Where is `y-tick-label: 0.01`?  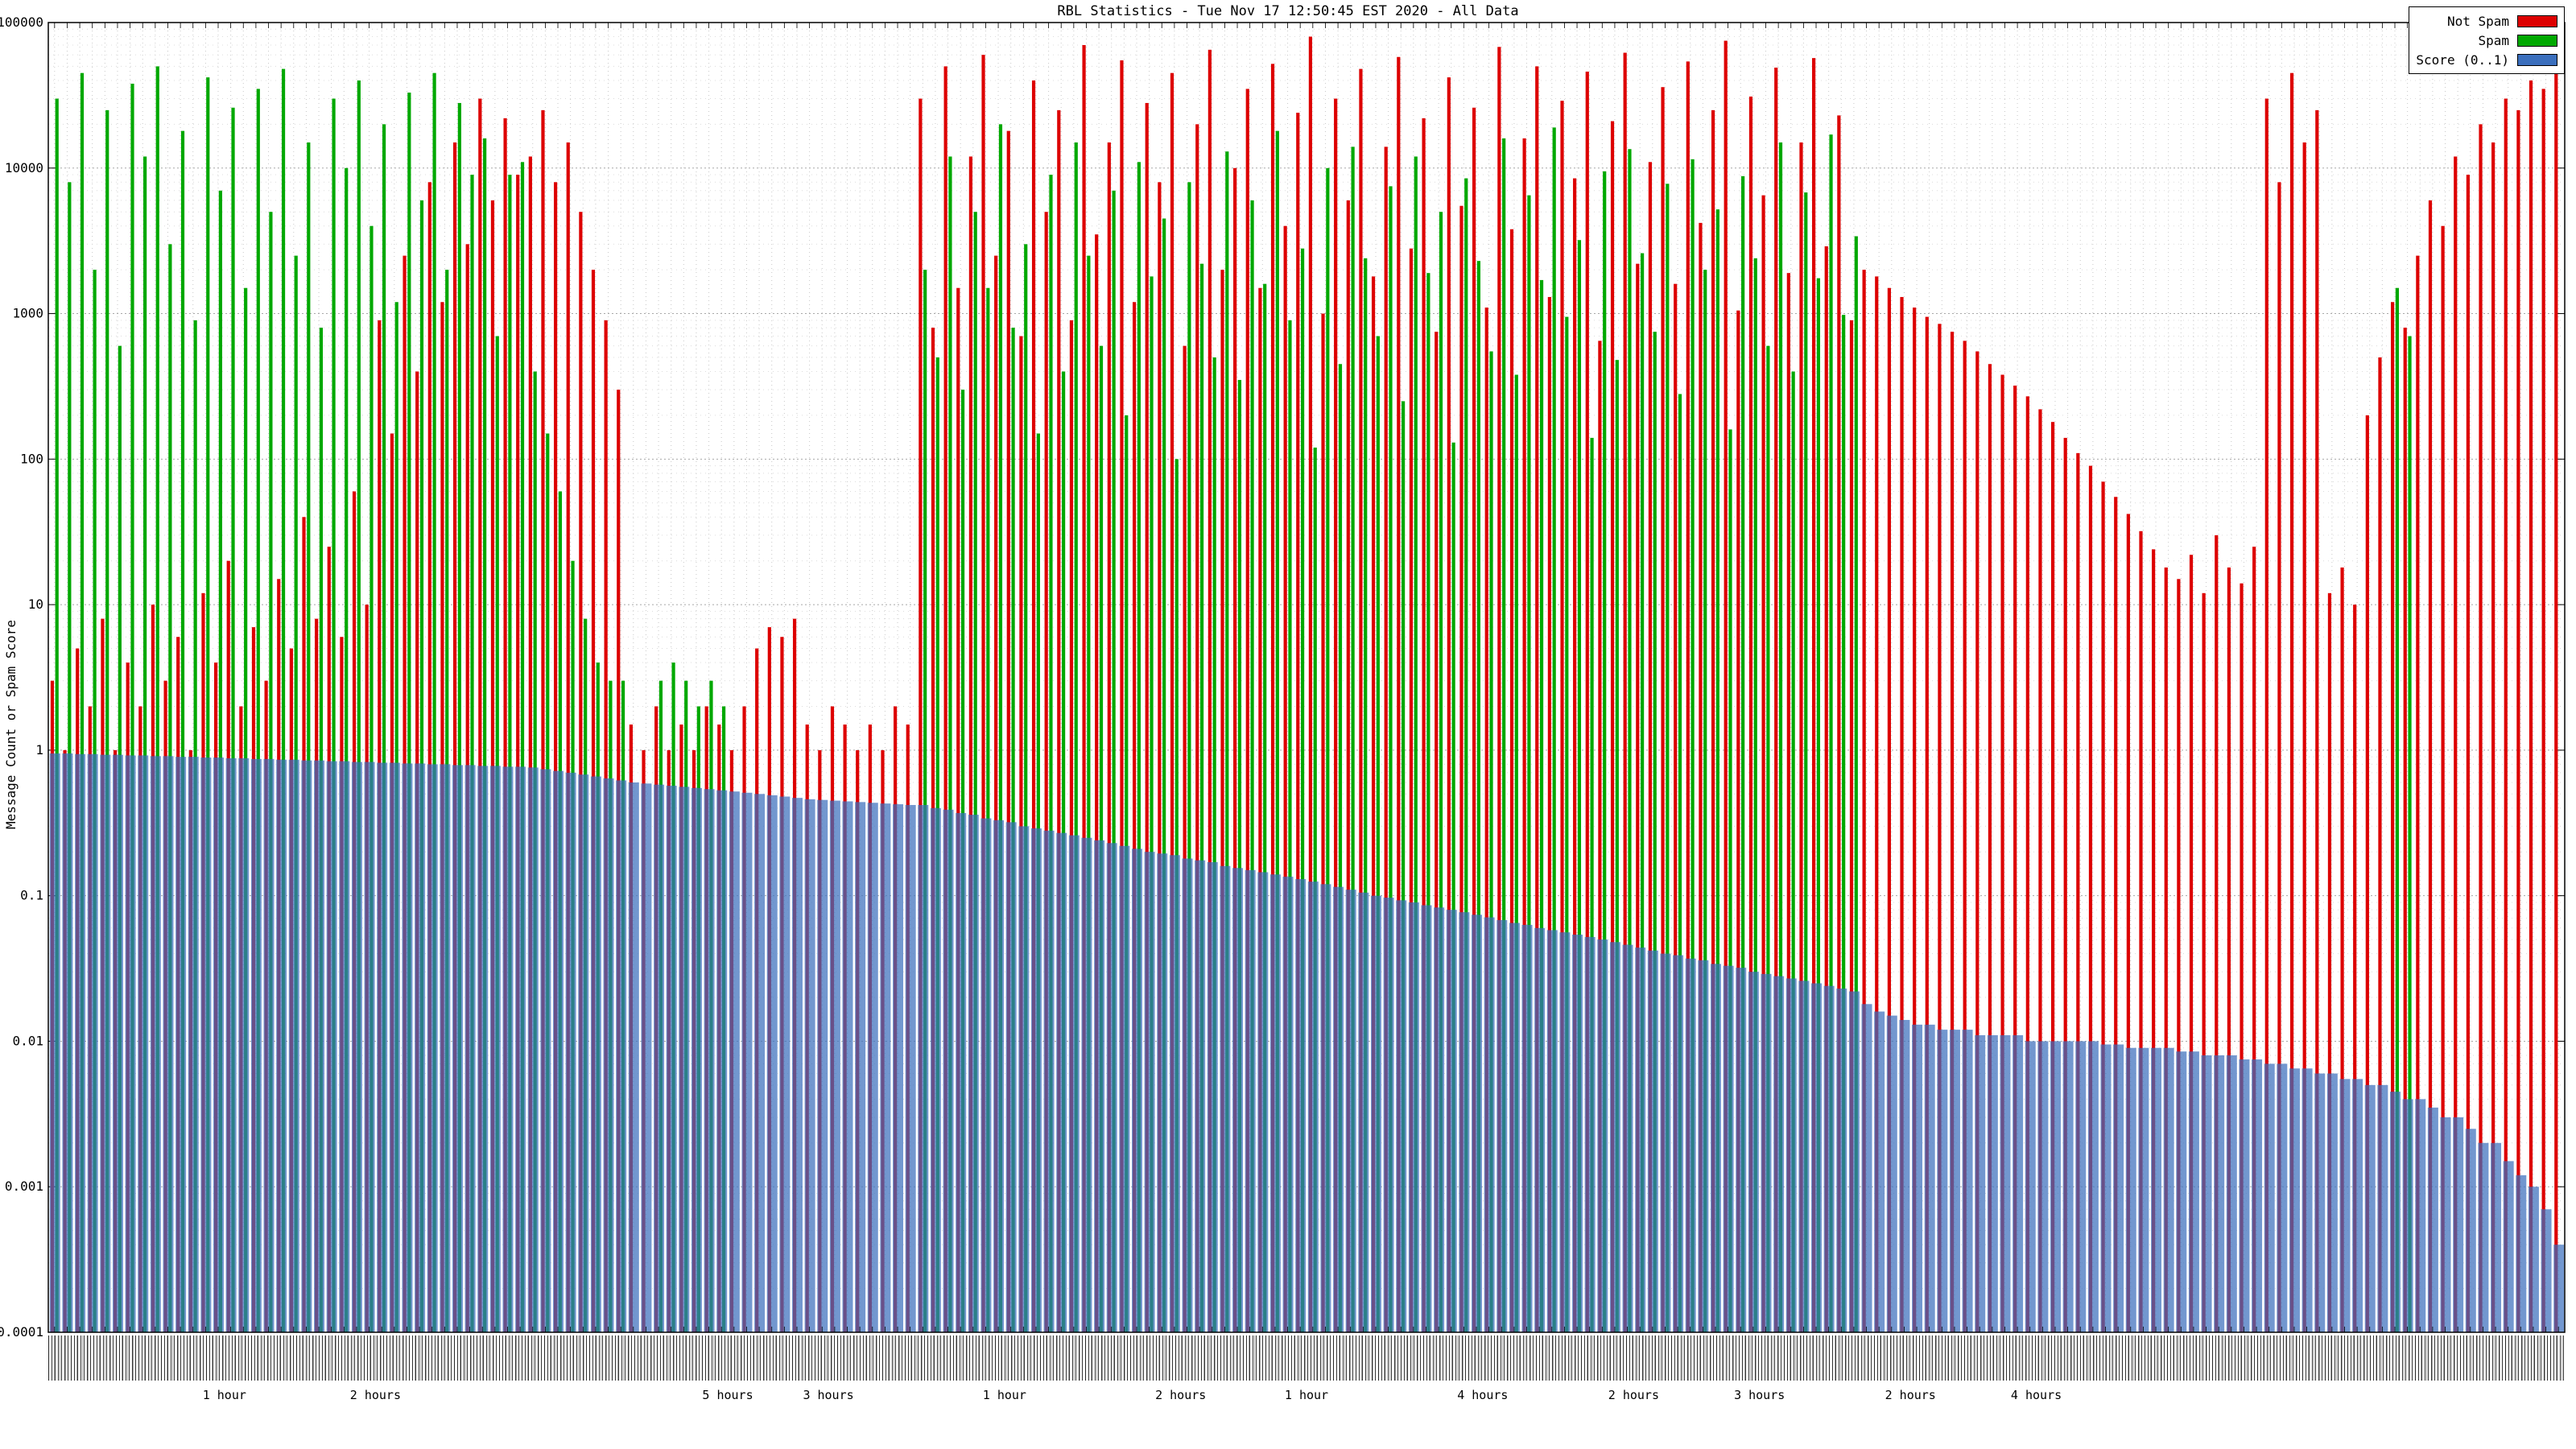
y-tick-label: 0.01 is located at coordinates (27, 1040).